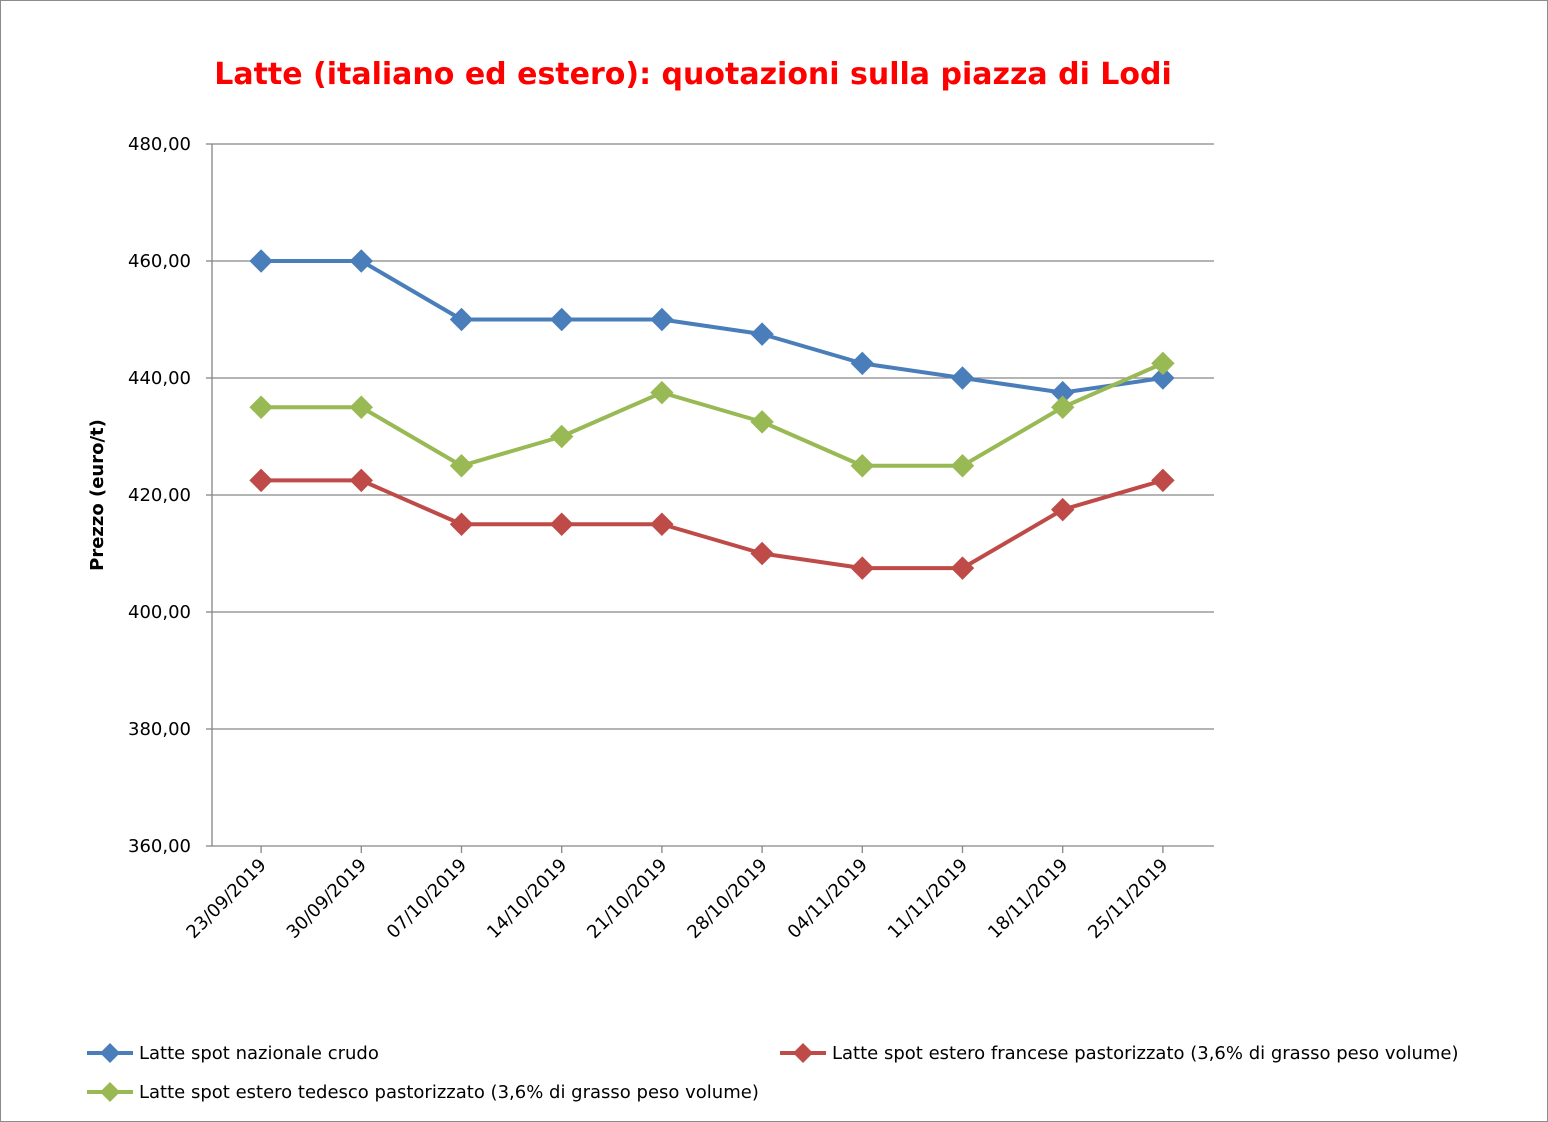  I want to click on x-tick-label: 11/11/2019, so click(928, 899).